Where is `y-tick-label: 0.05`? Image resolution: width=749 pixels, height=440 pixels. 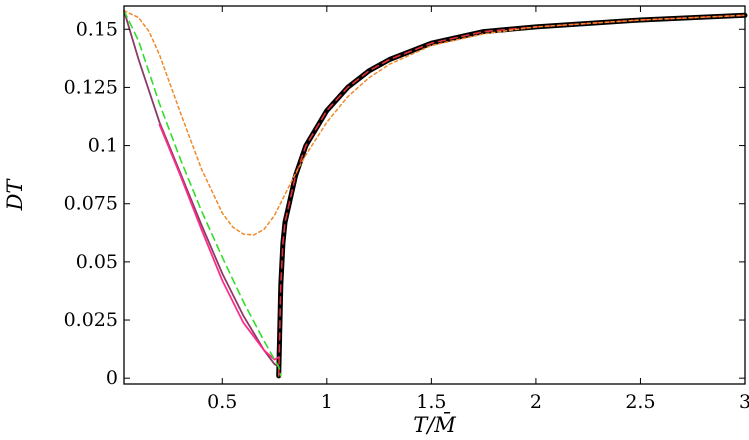 y-tick-label: 0.05 is located at coordinates (97, 262).